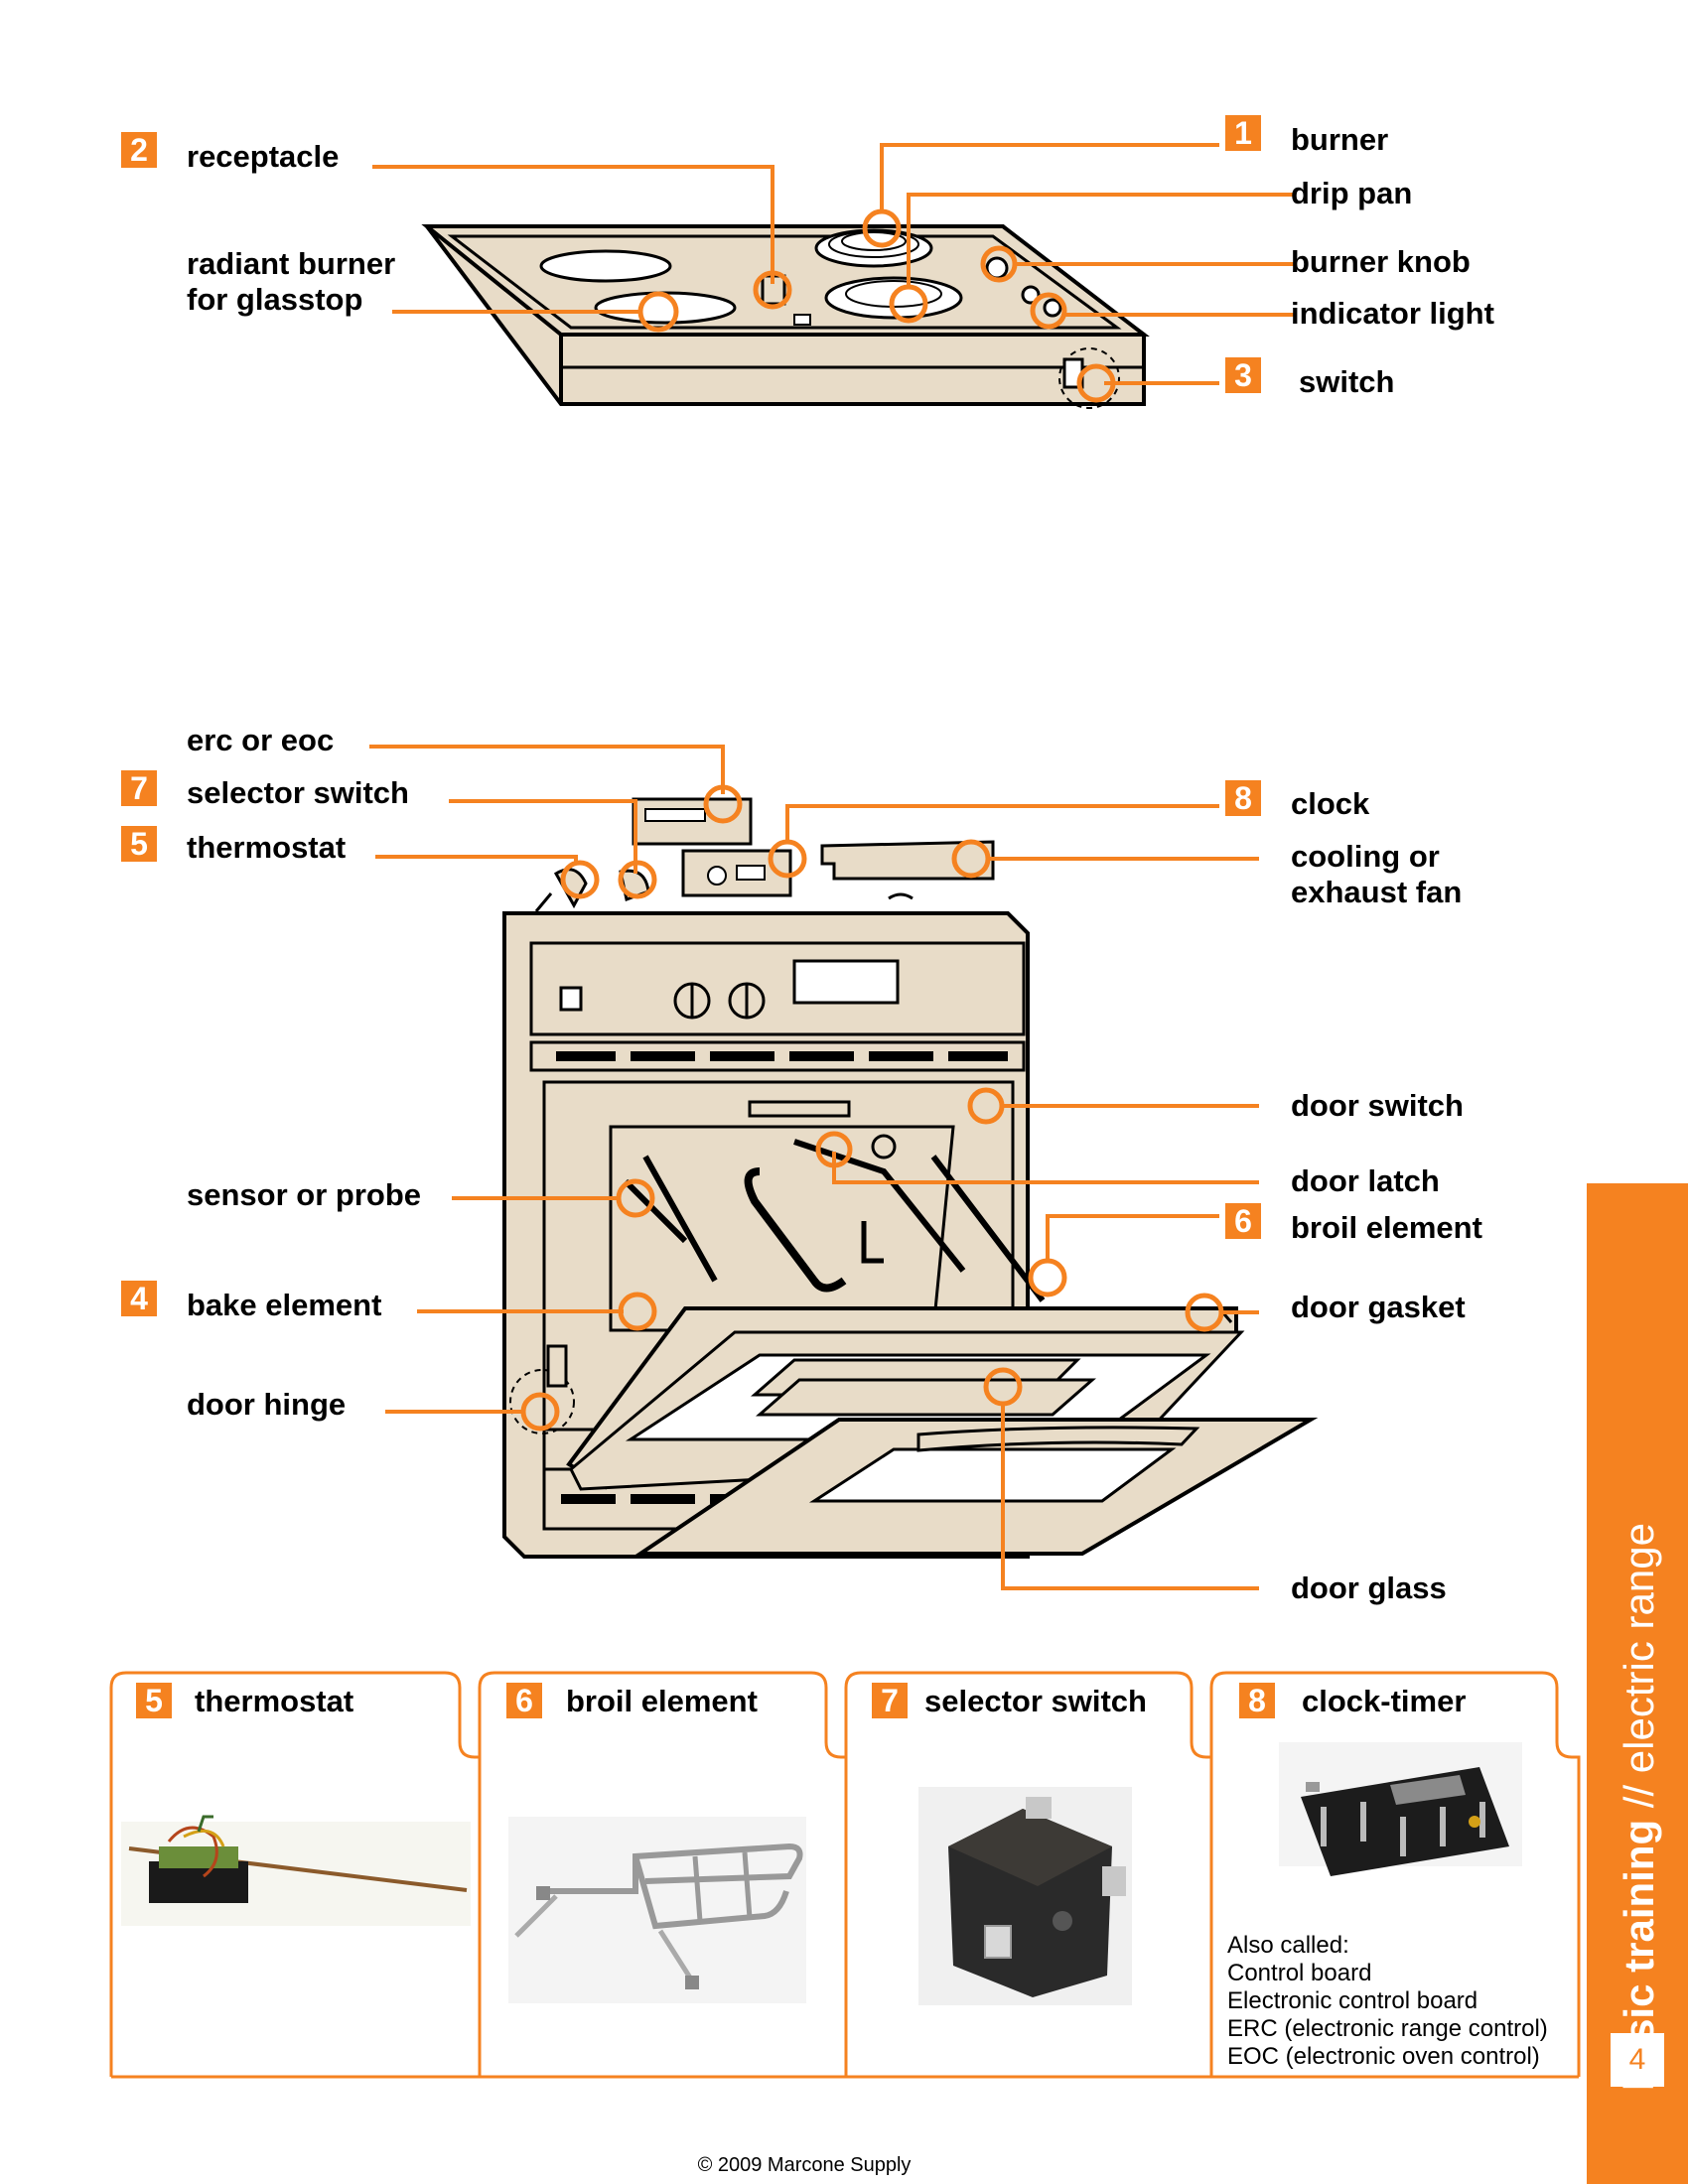 The height and width of the screenshot is (2184, 1688). I want to click on sidebar-title: basic training // electric range, so click(1639, 1807).